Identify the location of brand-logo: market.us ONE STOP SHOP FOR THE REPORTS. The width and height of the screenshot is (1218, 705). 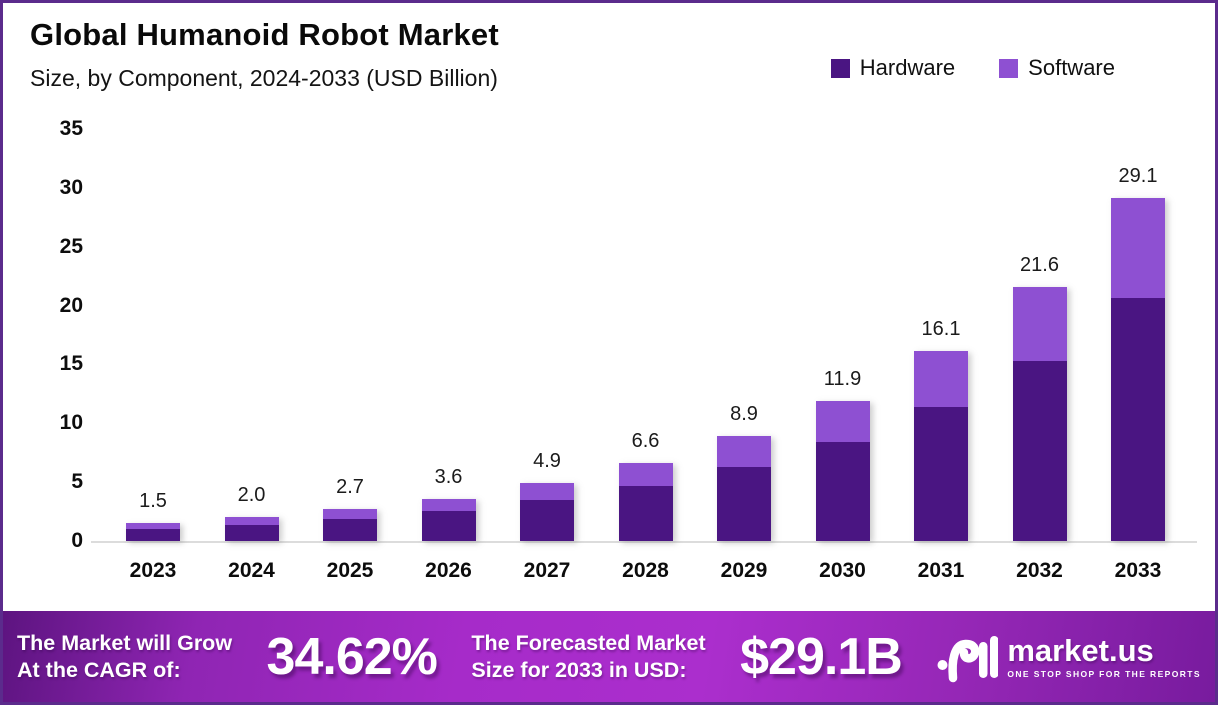
(1068, 657).